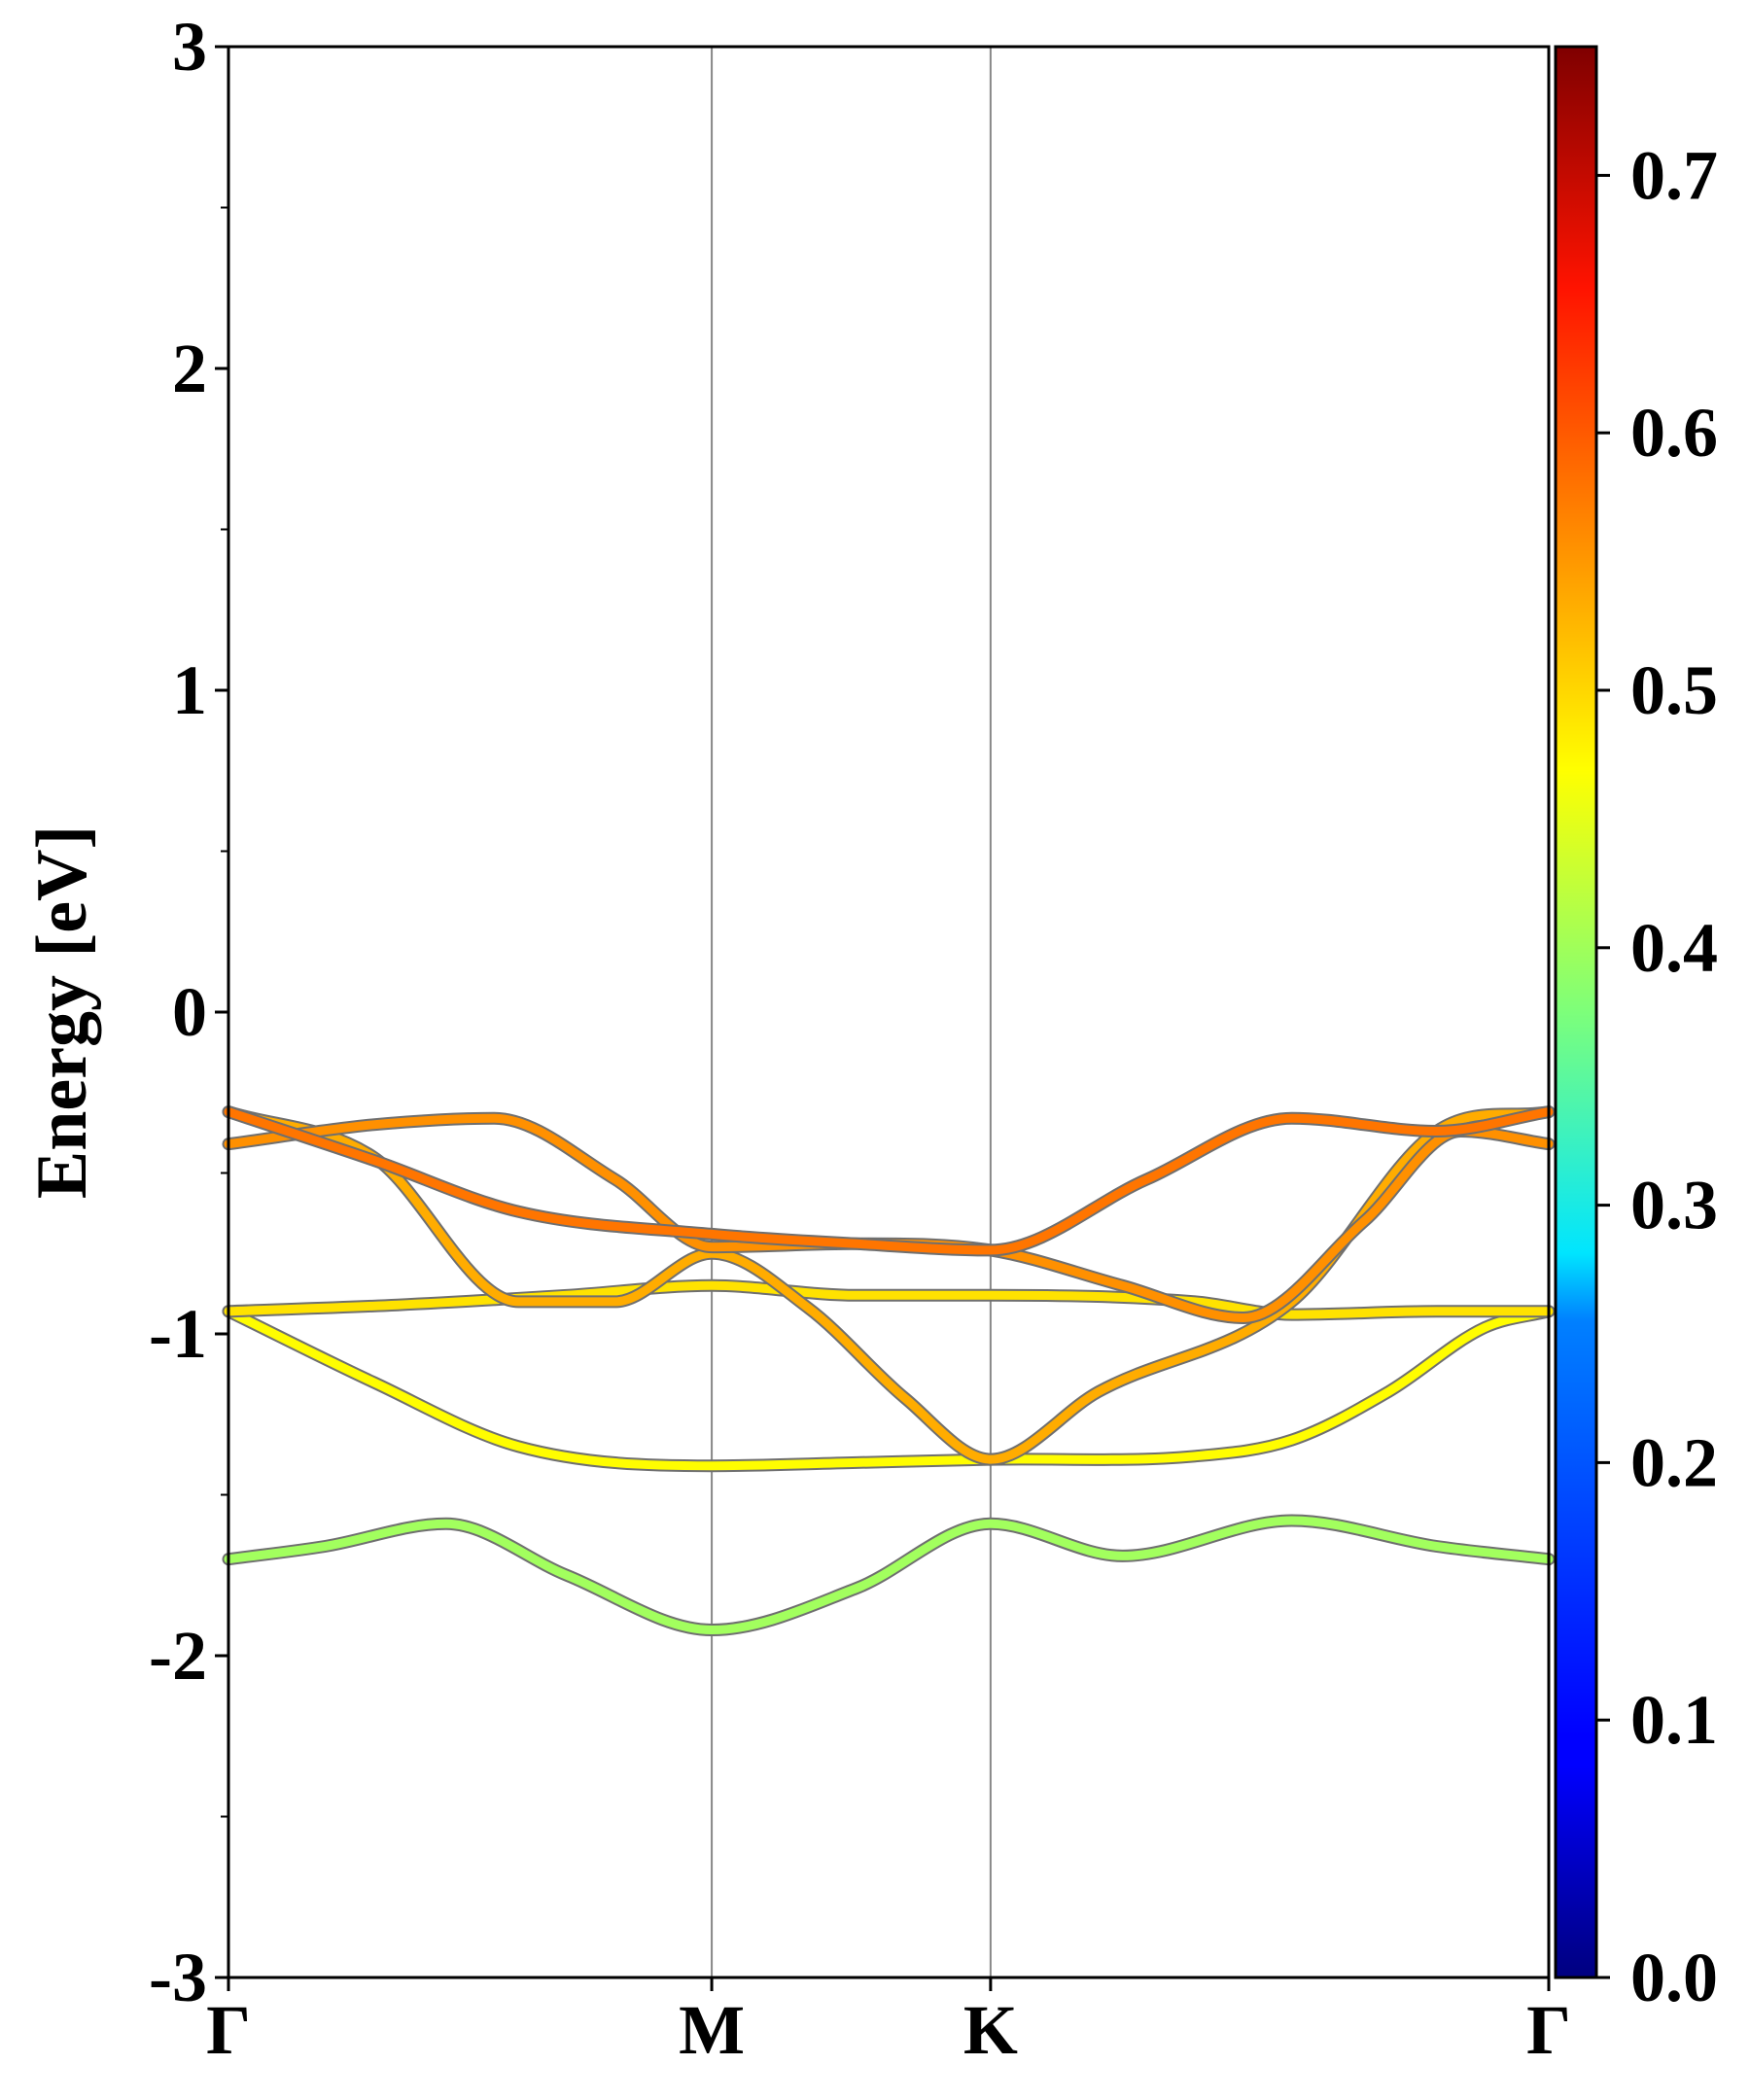 This screenshot has width=1750, height=2100. What do you see at coordinates (1674, 690) in the screenshot?
I see `colorbar-tick-label: 0.5` at bounding box center [1674, 690].